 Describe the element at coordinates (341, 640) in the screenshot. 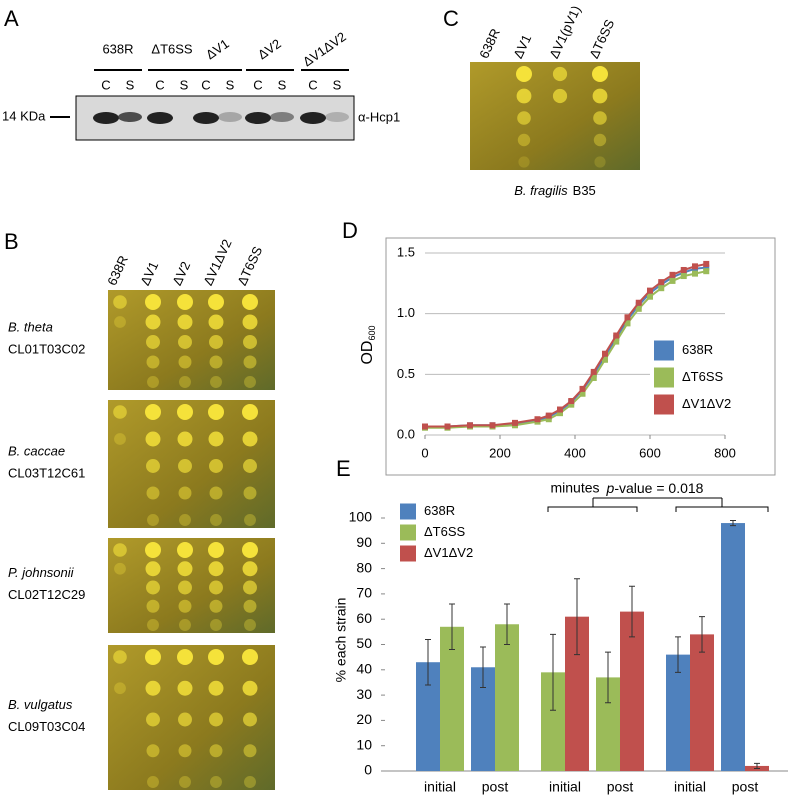

I see `y-axis-label: % each strain` at that location.